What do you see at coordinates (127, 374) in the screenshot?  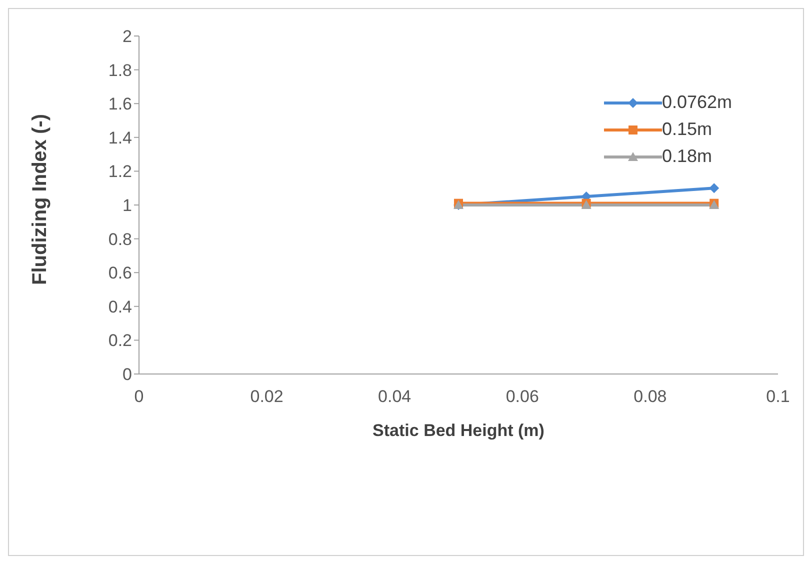 I see `y-tick-label: 0` at bounding box center [127, 374].